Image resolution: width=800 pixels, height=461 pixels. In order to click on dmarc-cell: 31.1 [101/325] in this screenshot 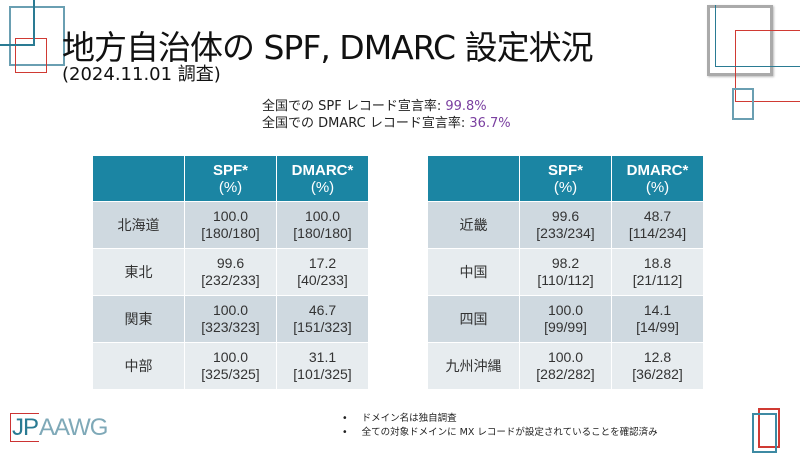, I will do `click(322, 366)`.